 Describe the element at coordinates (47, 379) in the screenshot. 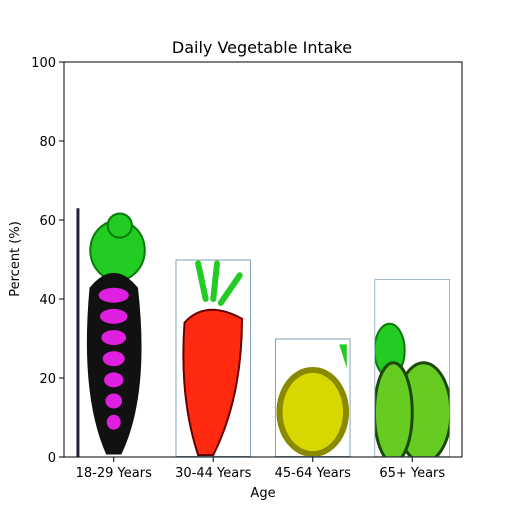

I see `y-tick-label: 20` at that location.